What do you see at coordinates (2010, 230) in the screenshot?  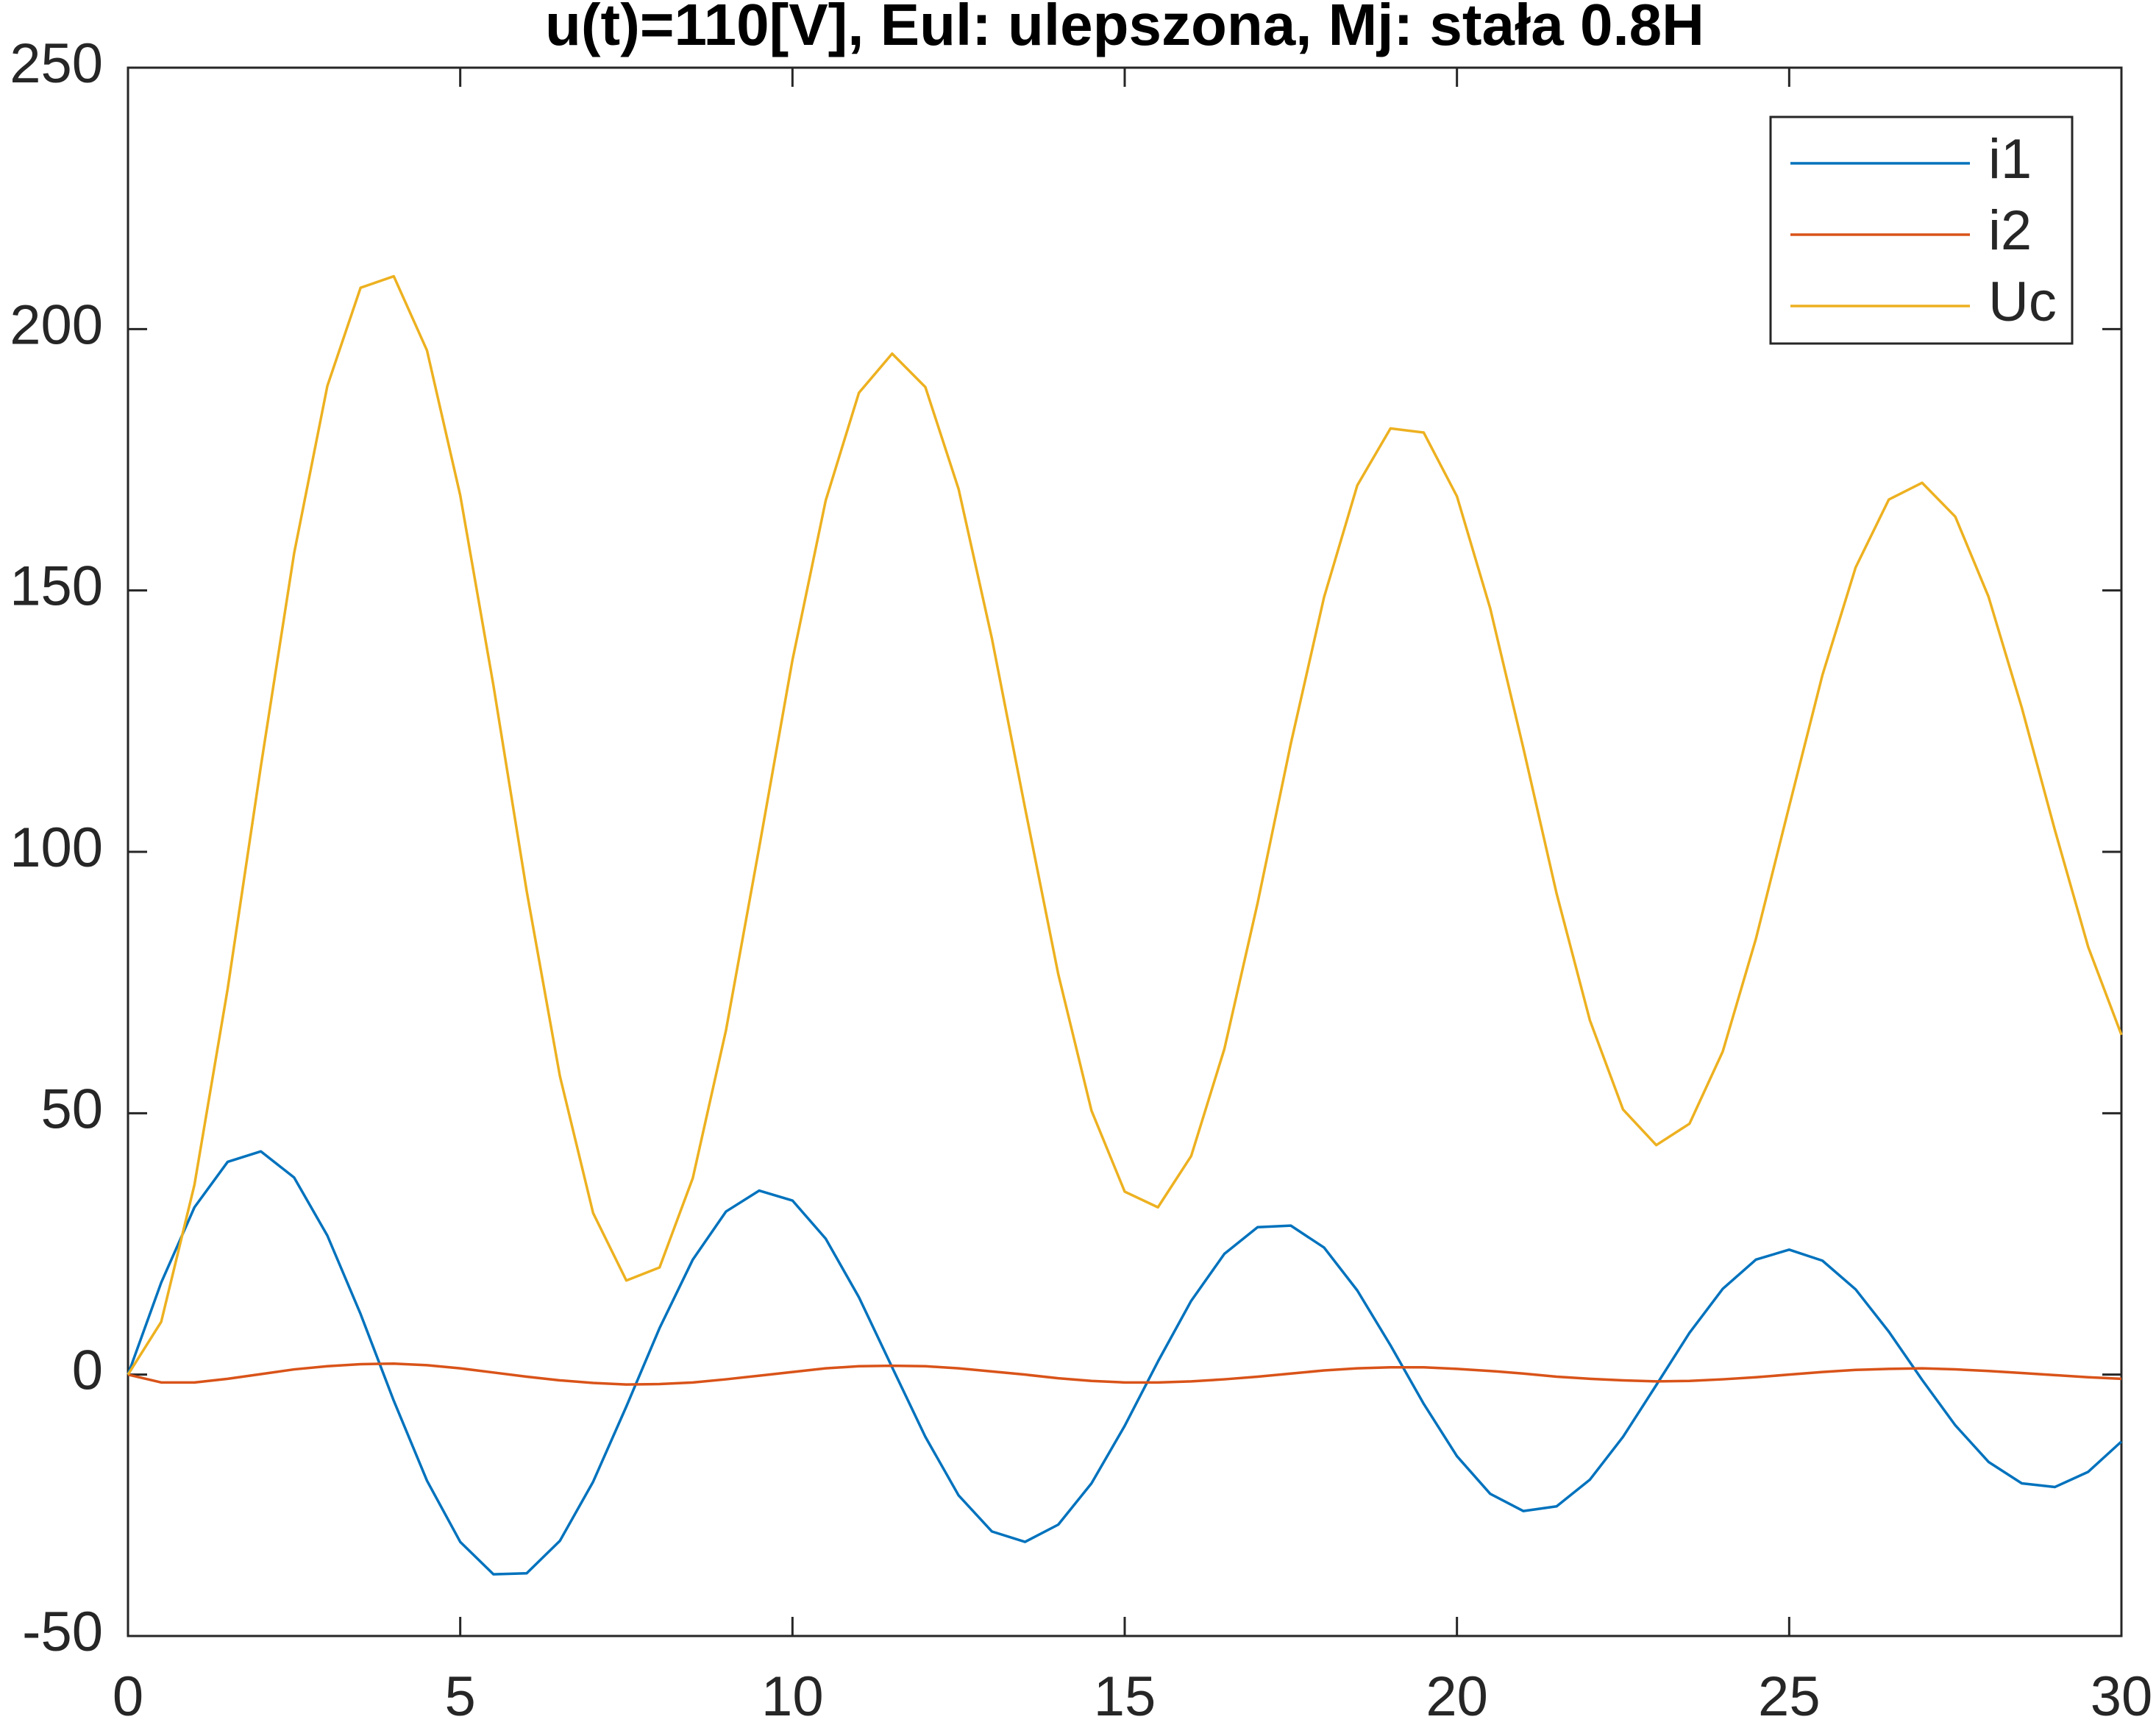 I see `legend-label: i2` at bounding box center [2010, 230].